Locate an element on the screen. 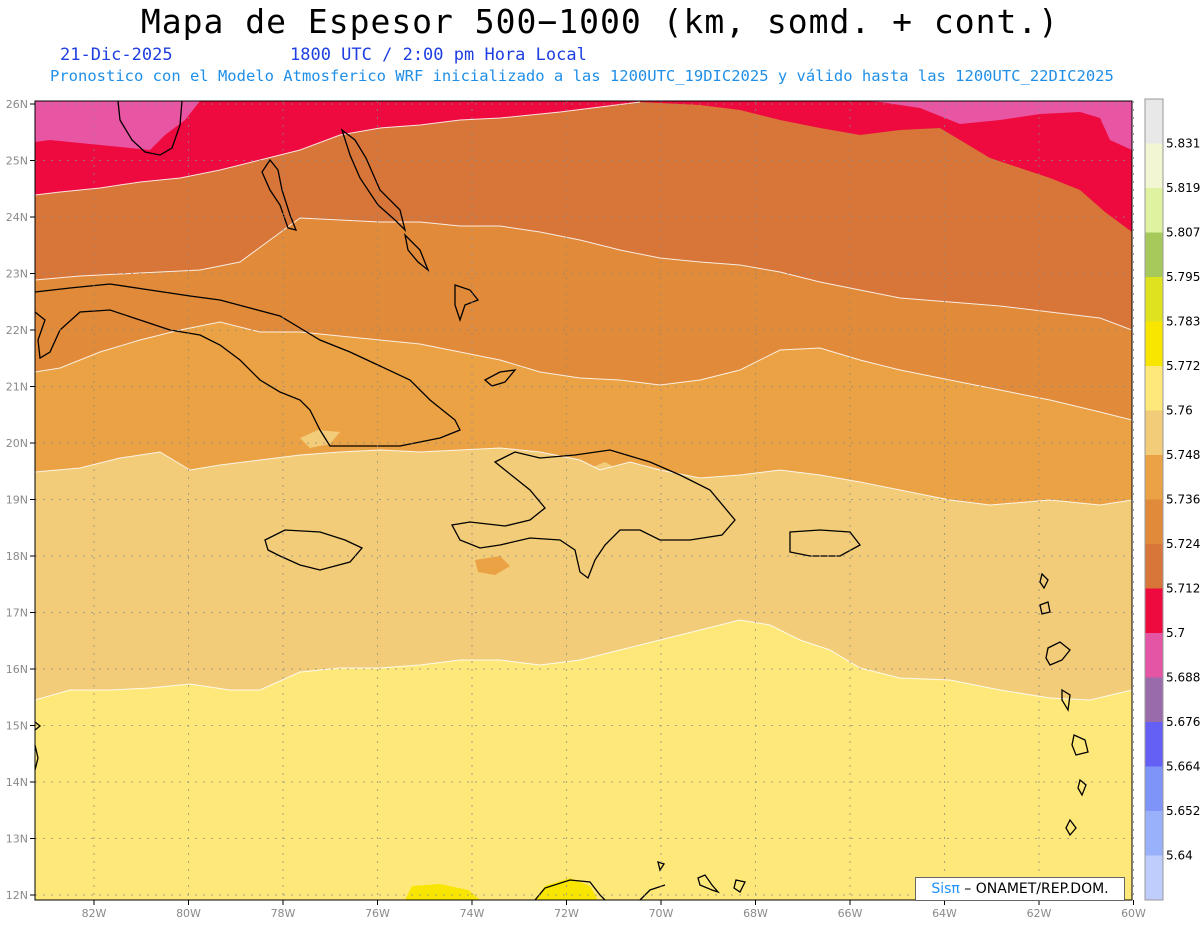  colorbar-label: 5.748 is located at coordinates (1183, 455).